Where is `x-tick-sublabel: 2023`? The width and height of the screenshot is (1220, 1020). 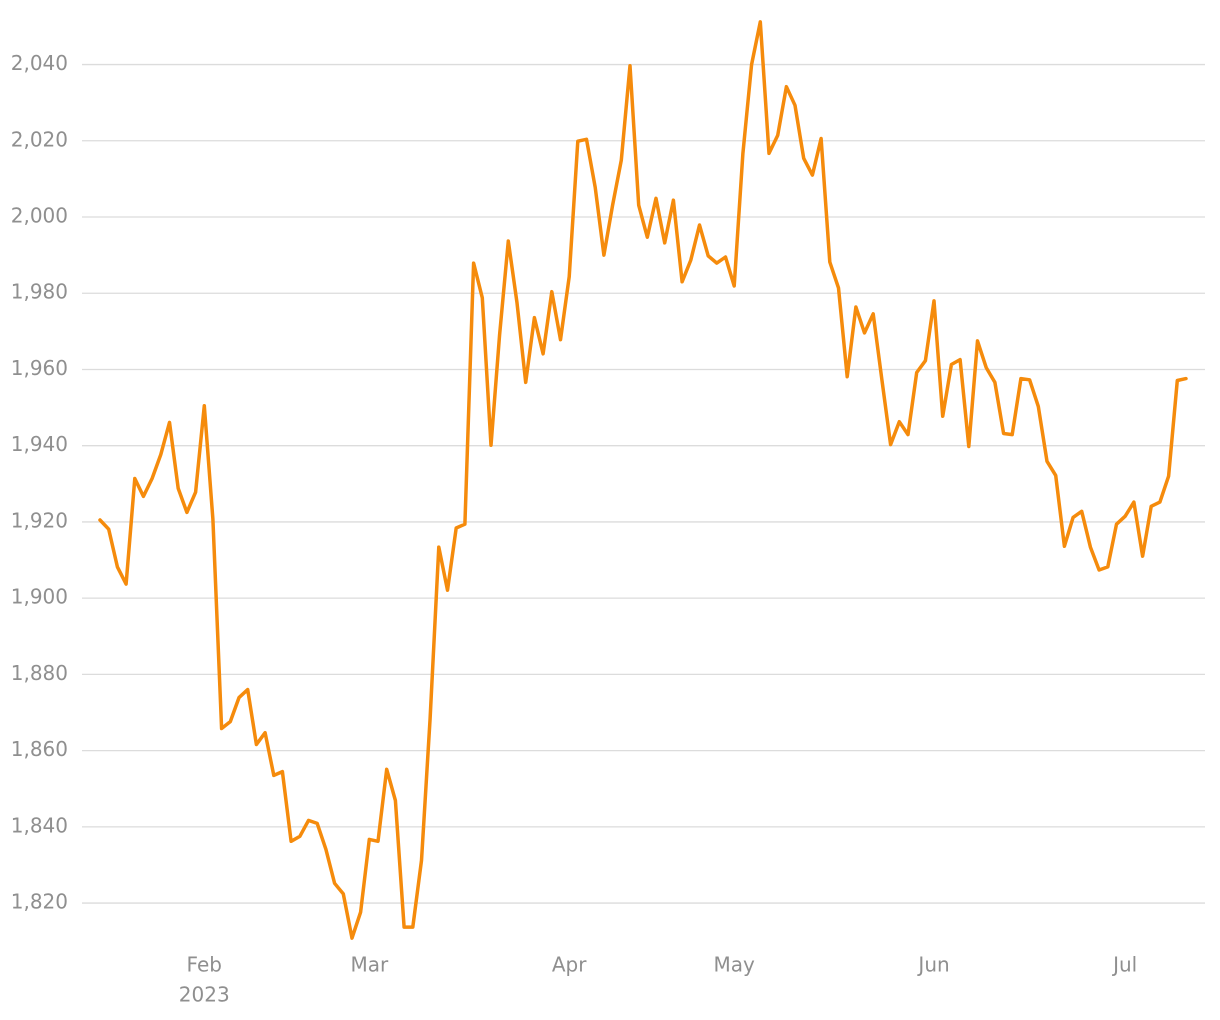
x-tick-sublabel: 2023 is located at coordinates (204, 995).